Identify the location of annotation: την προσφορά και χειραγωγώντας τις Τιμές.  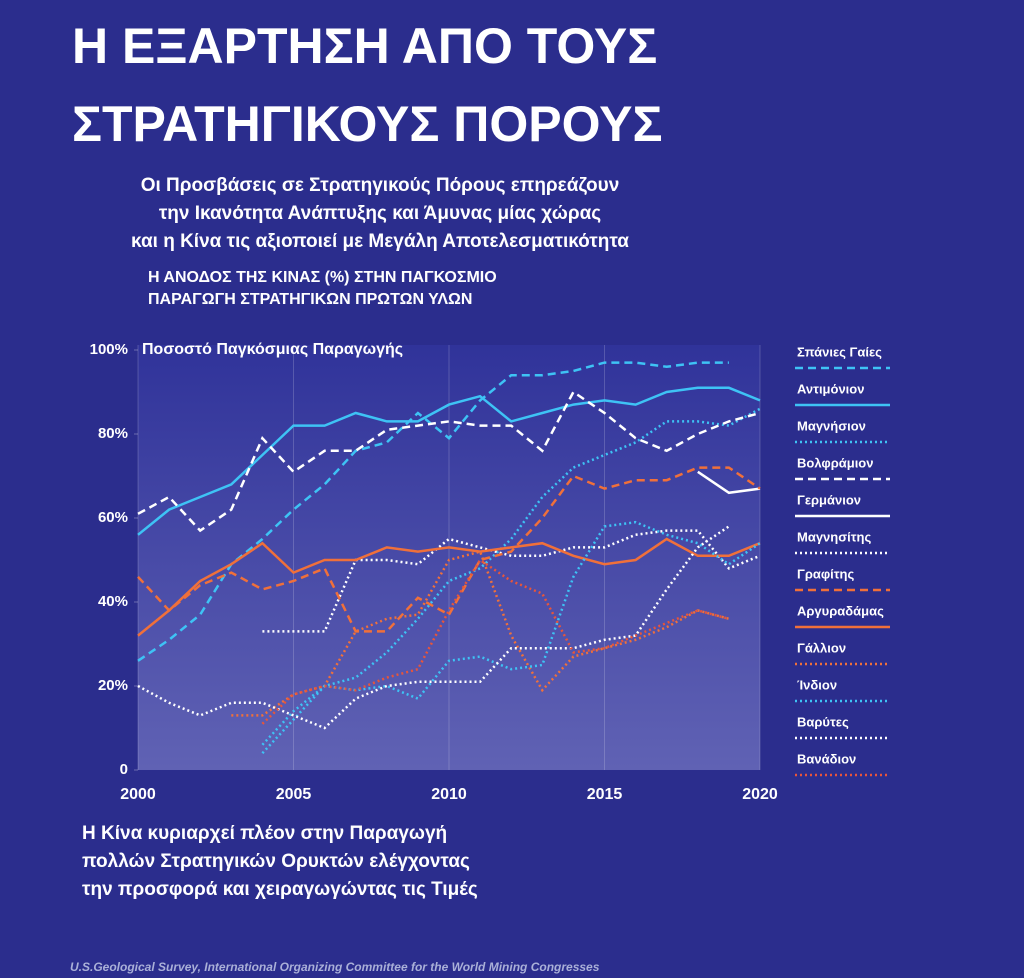
(280, 889).